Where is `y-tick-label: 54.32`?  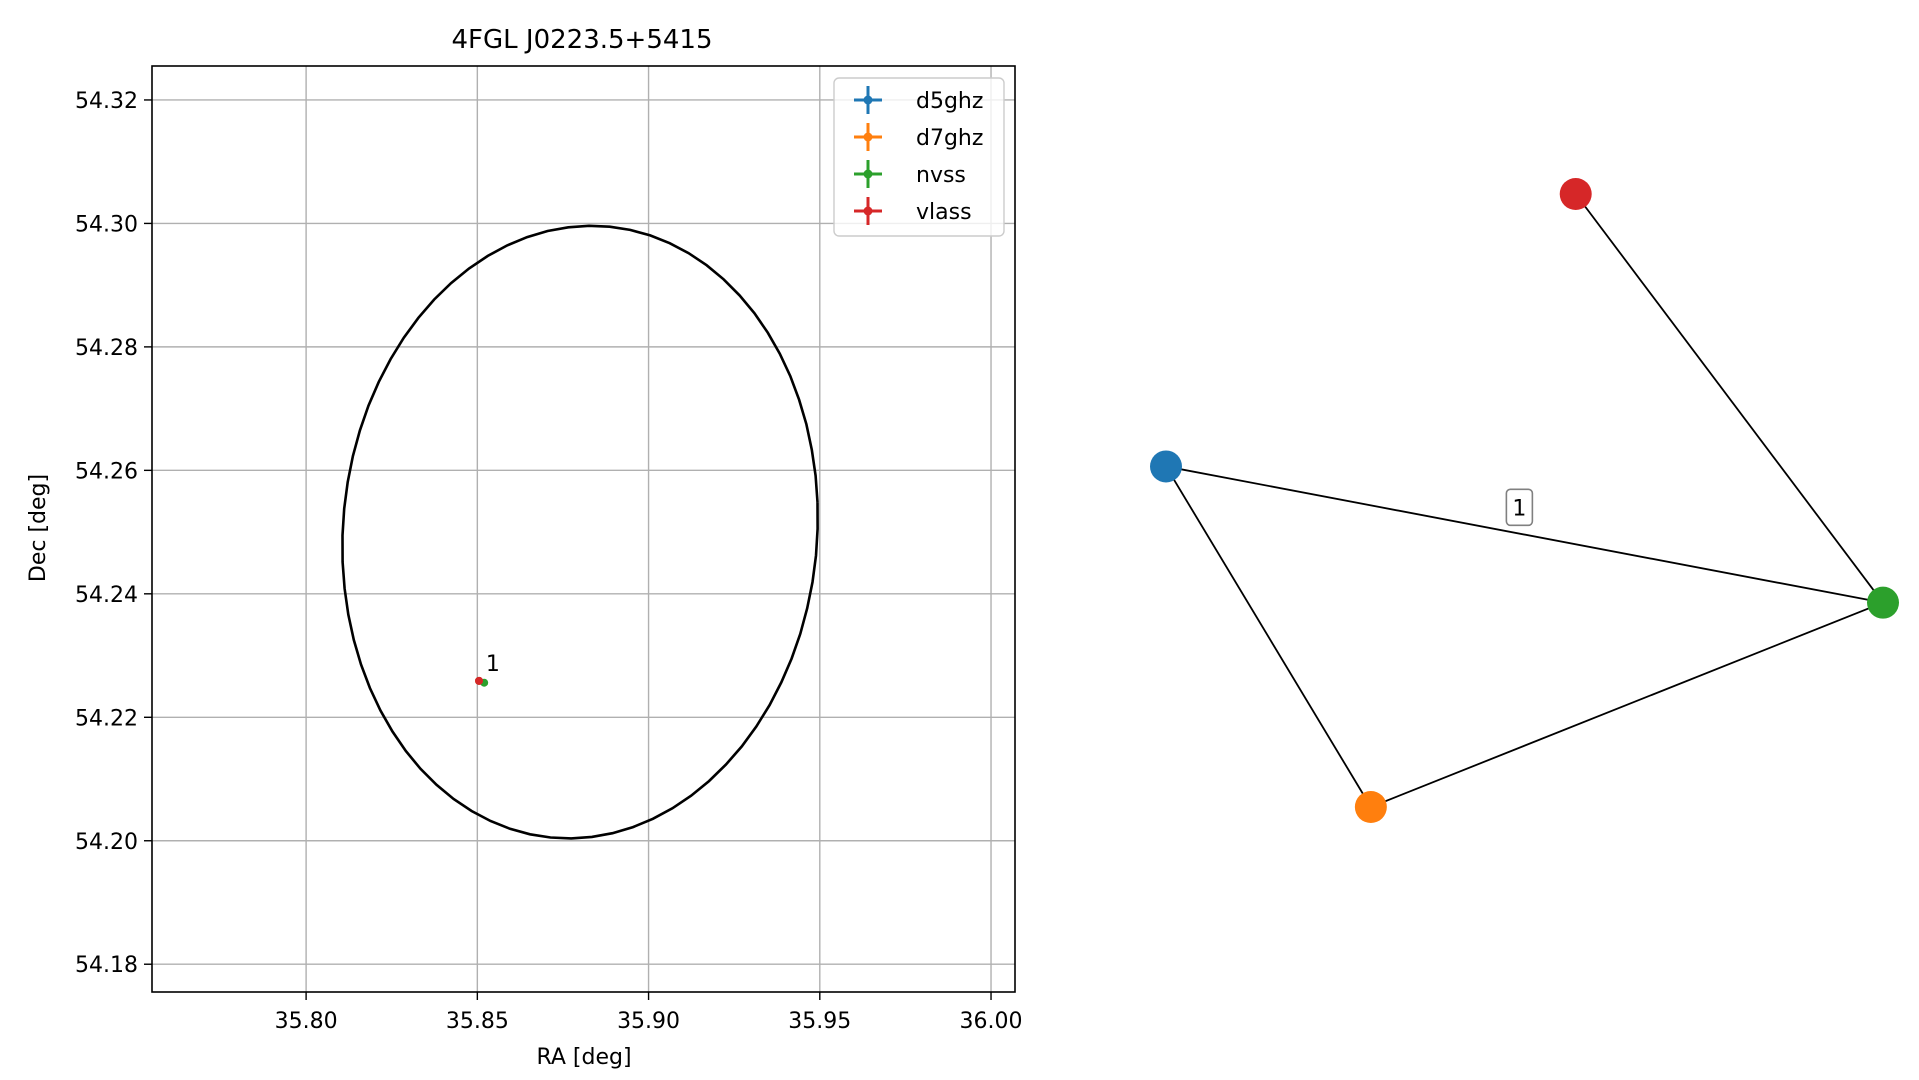 y-tick-label: 54.32 is located at coordinates (106, 101).